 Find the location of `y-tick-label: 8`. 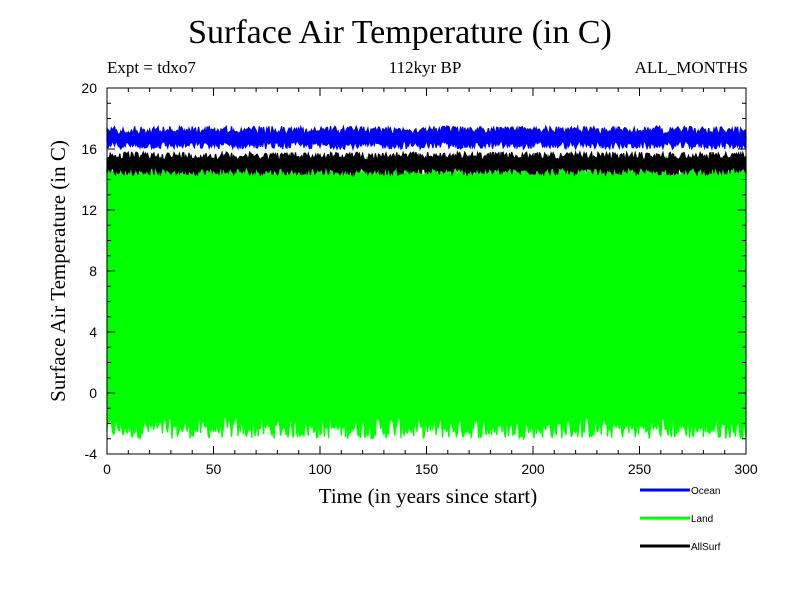

y-tick-label: 8 is located at coordinates (93, 271).